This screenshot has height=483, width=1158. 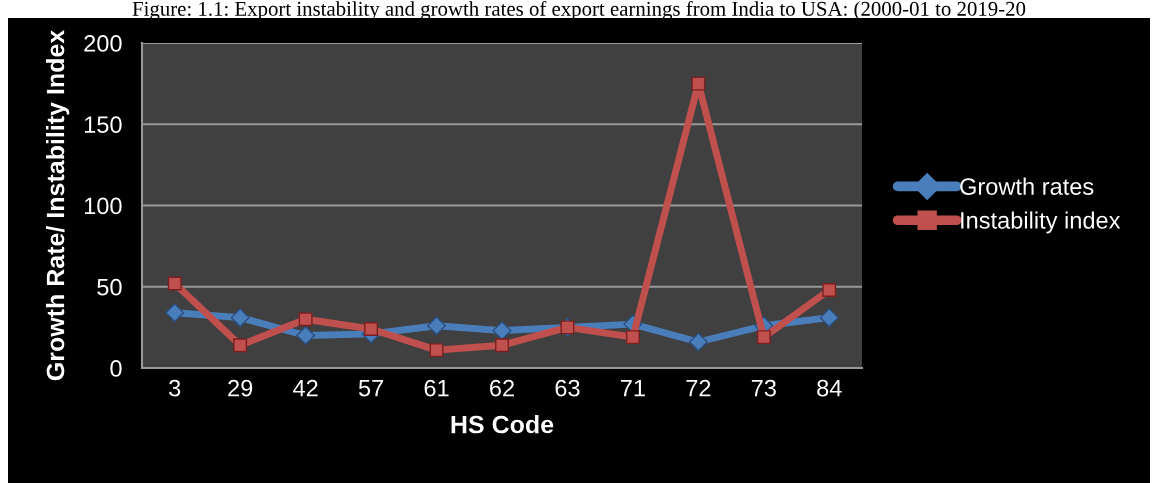 I want to click on chart-title: Figure: 1.1: Export instability and growth rates of export earnings from India to USA: (2000-01 to 2019-20, so click(x=579, y=11).